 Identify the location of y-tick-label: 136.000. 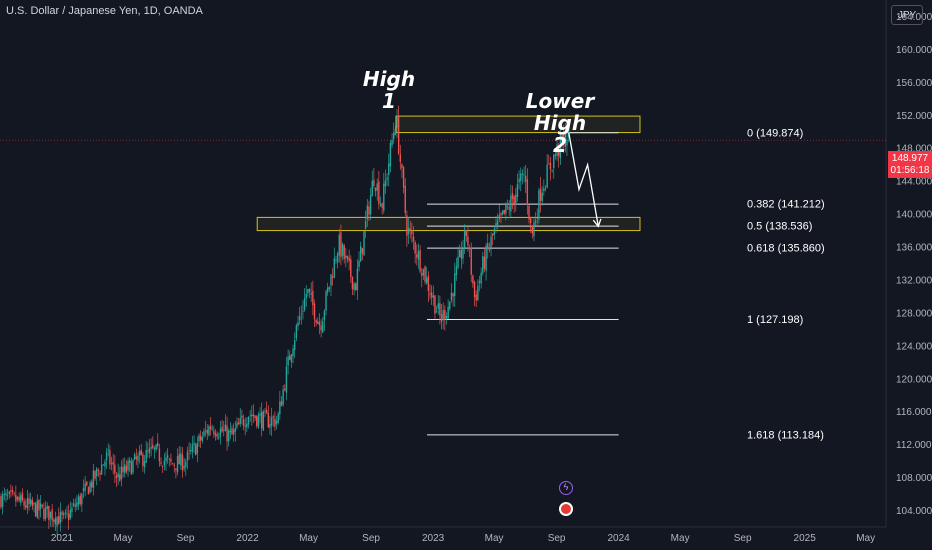
(914, 248).